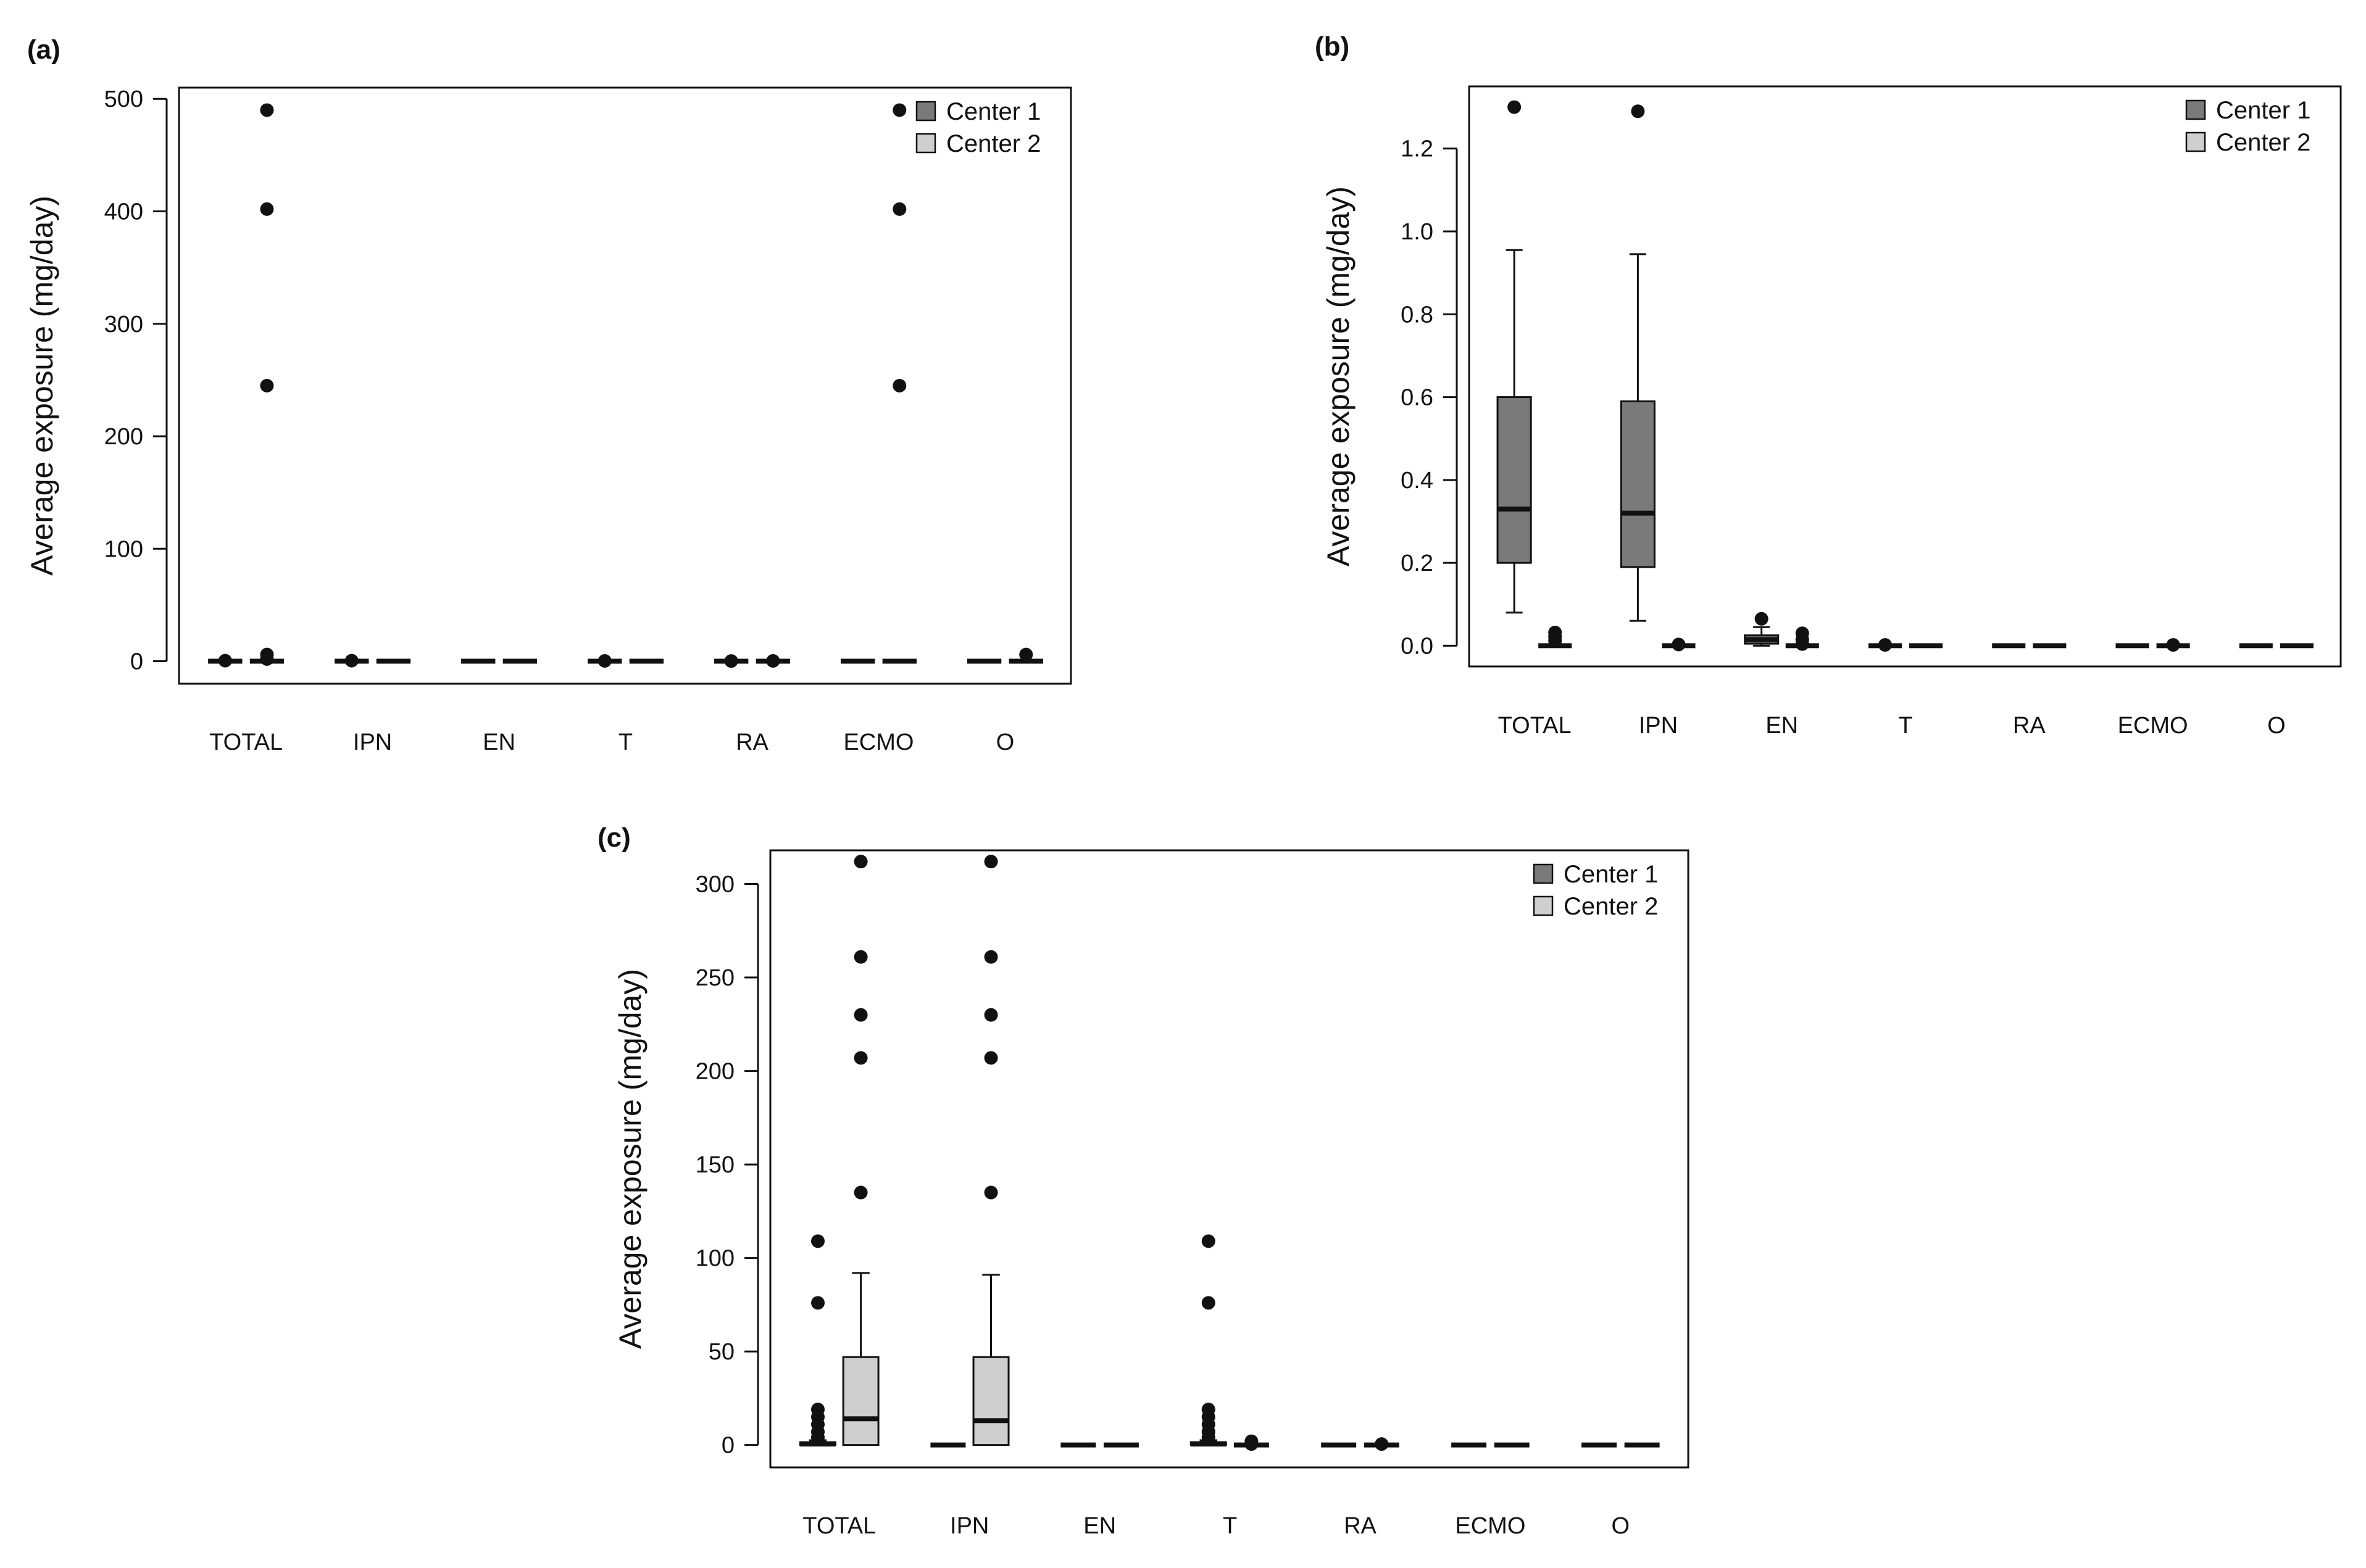 The height and width of the screenshot is (1568, 2366). I want to click on boxplot-center-2-o, so click(1026, 655).